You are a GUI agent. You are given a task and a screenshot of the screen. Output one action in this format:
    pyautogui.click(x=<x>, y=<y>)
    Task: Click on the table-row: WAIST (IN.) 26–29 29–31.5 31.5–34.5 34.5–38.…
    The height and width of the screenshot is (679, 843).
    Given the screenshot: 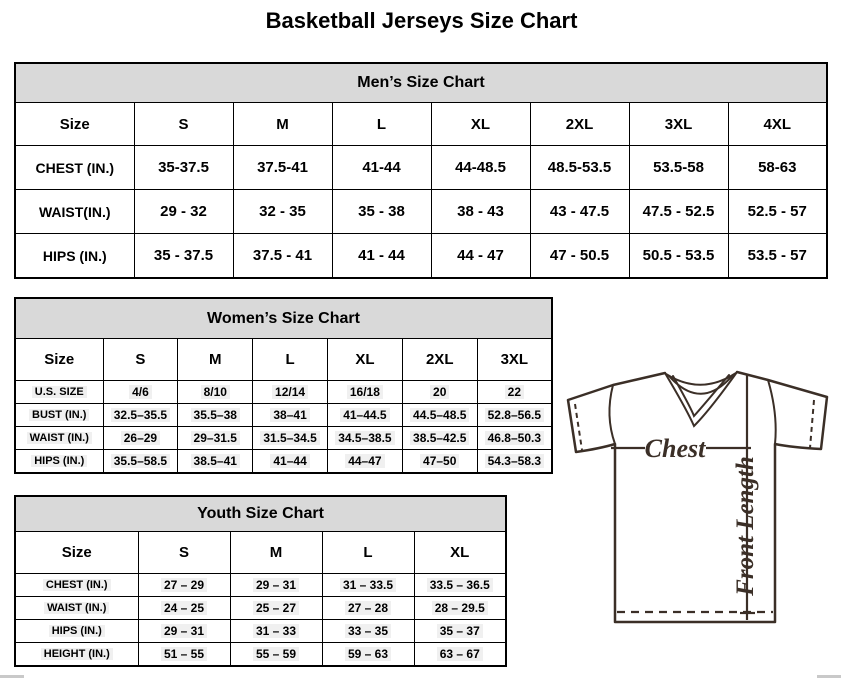 What is the action you would take?
    pyautogui.click(x=283, y=438)
    